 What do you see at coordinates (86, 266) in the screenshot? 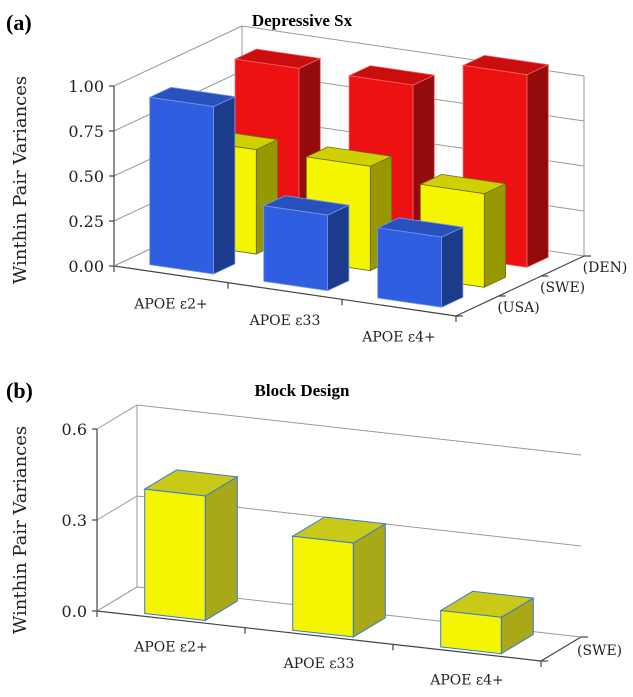
I see `y-tick-label: 0.00` at bounding box center [86, 266].